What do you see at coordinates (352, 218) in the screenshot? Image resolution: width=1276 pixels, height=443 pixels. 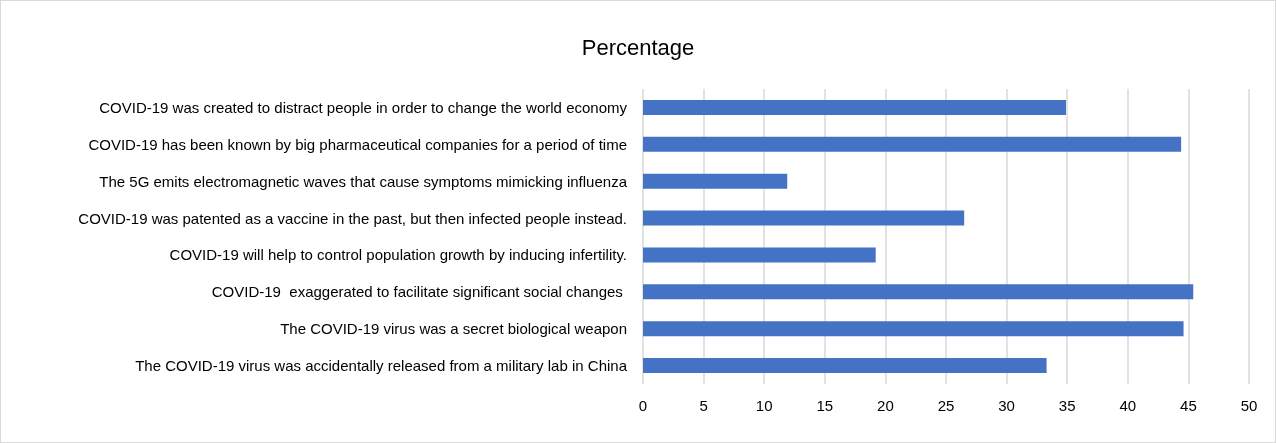 I see `y-tick-label: COVID-19 was patented as a vaccine in the past, but then infected people instead.` at bounding box center [352, 218].